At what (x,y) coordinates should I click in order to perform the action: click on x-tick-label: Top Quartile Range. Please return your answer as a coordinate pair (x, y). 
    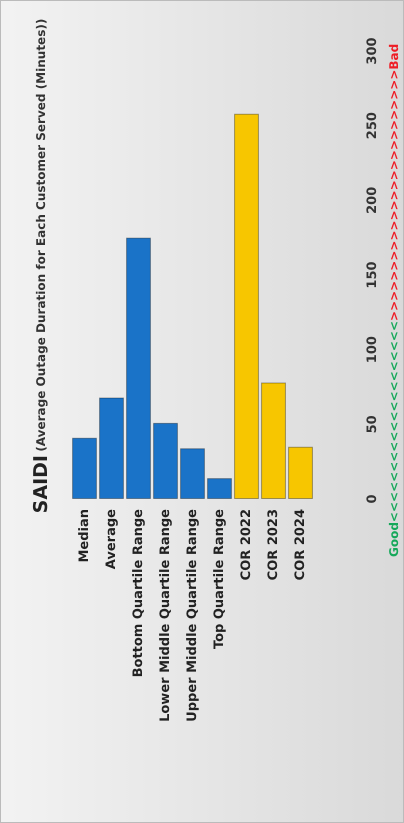
    Looking at the image, I should click on (219, 579).